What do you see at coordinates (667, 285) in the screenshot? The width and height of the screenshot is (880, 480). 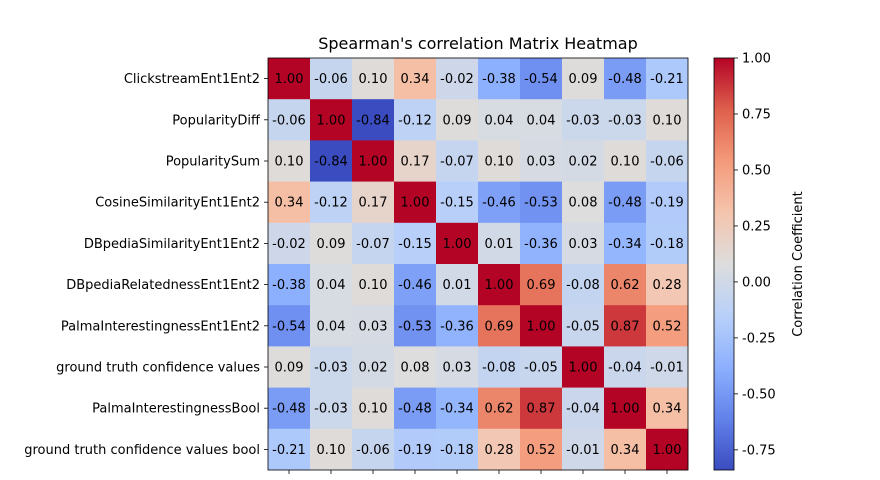 I see `cell-value-label: 0.28` at bounding box center [667, 285].